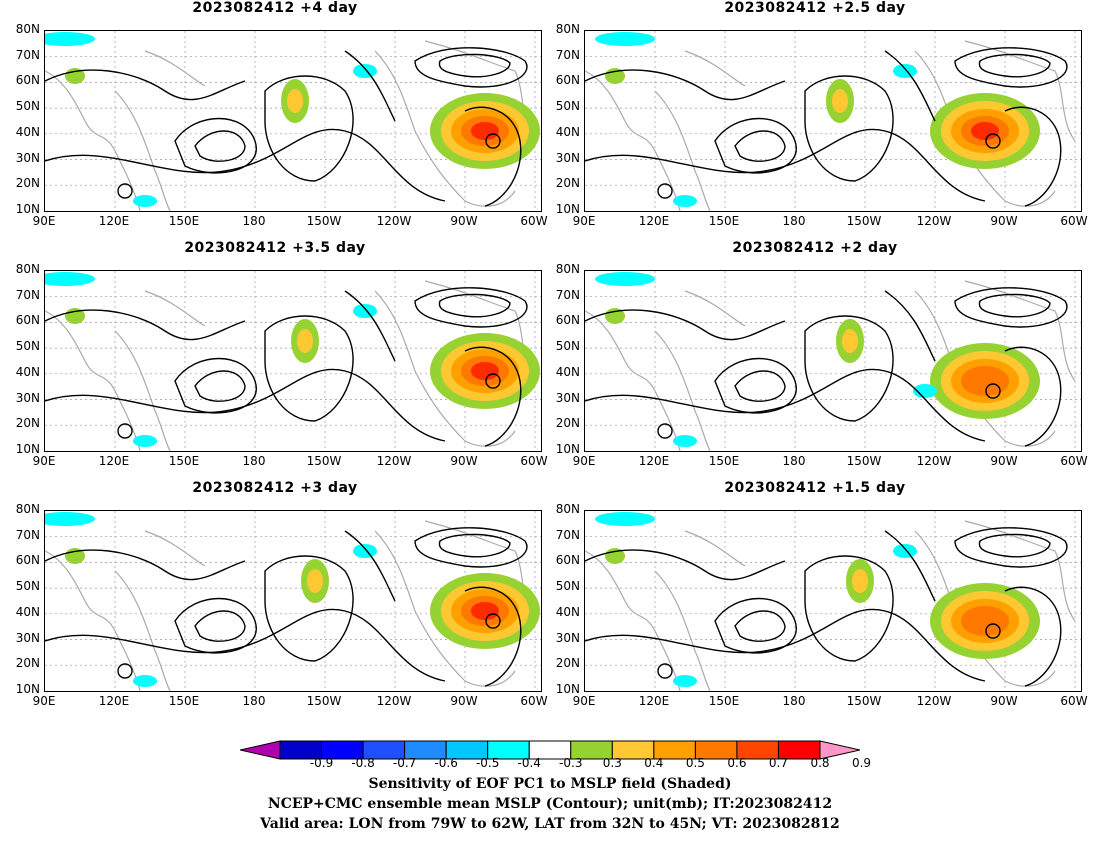 The height and width of the screenshot is (850, 1100). What do you see at coordinates (184, 221) in the screenshot?
I see `lon-tick-label: 150E` at bounding box center [184, 221].